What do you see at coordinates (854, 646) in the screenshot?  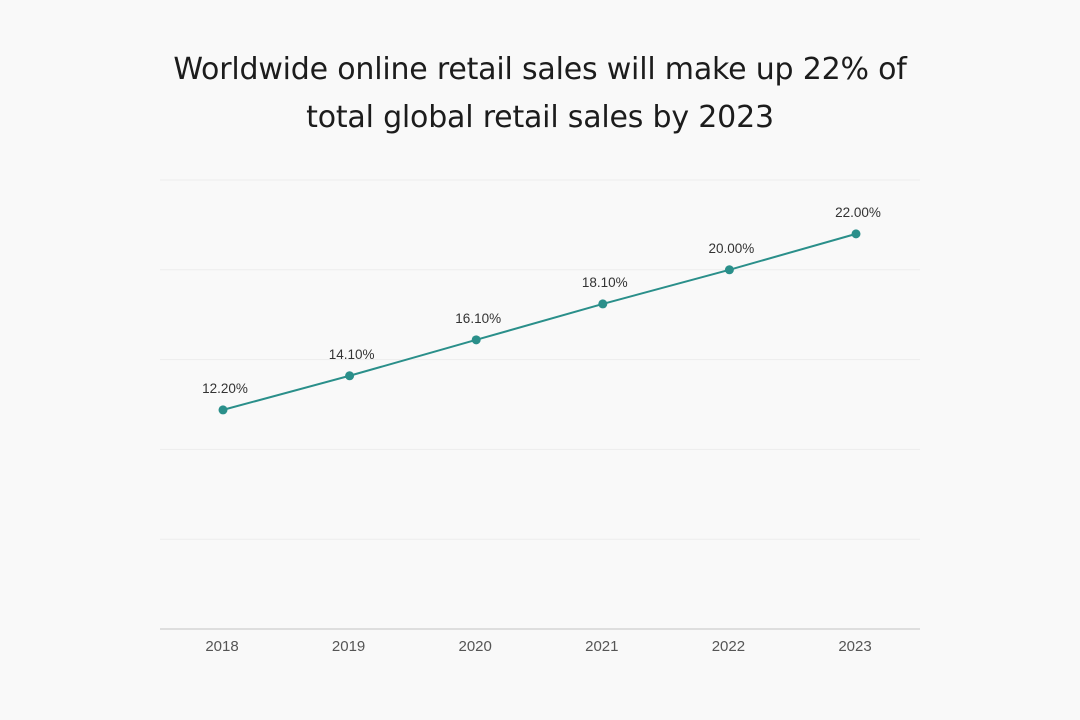 I see `x-tick-label: 2023` at bounding box center [854, 646].